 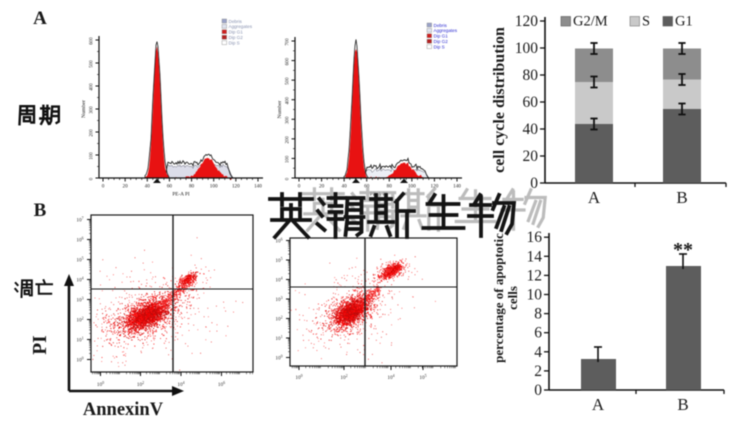 I want to click on svg-text: 105, so click(x=79, y=259).